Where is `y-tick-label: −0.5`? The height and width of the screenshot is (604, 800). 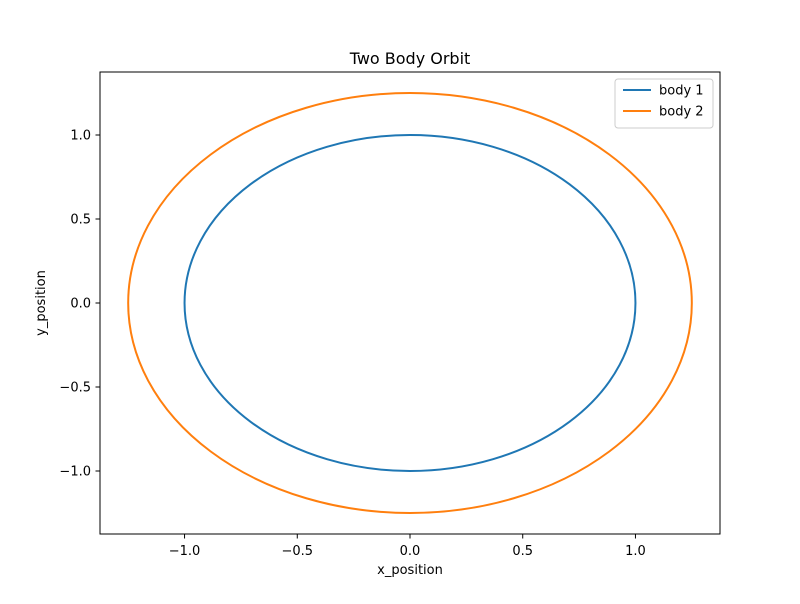
y-tick-label: −0.5 is located at coordinates (75, 388).